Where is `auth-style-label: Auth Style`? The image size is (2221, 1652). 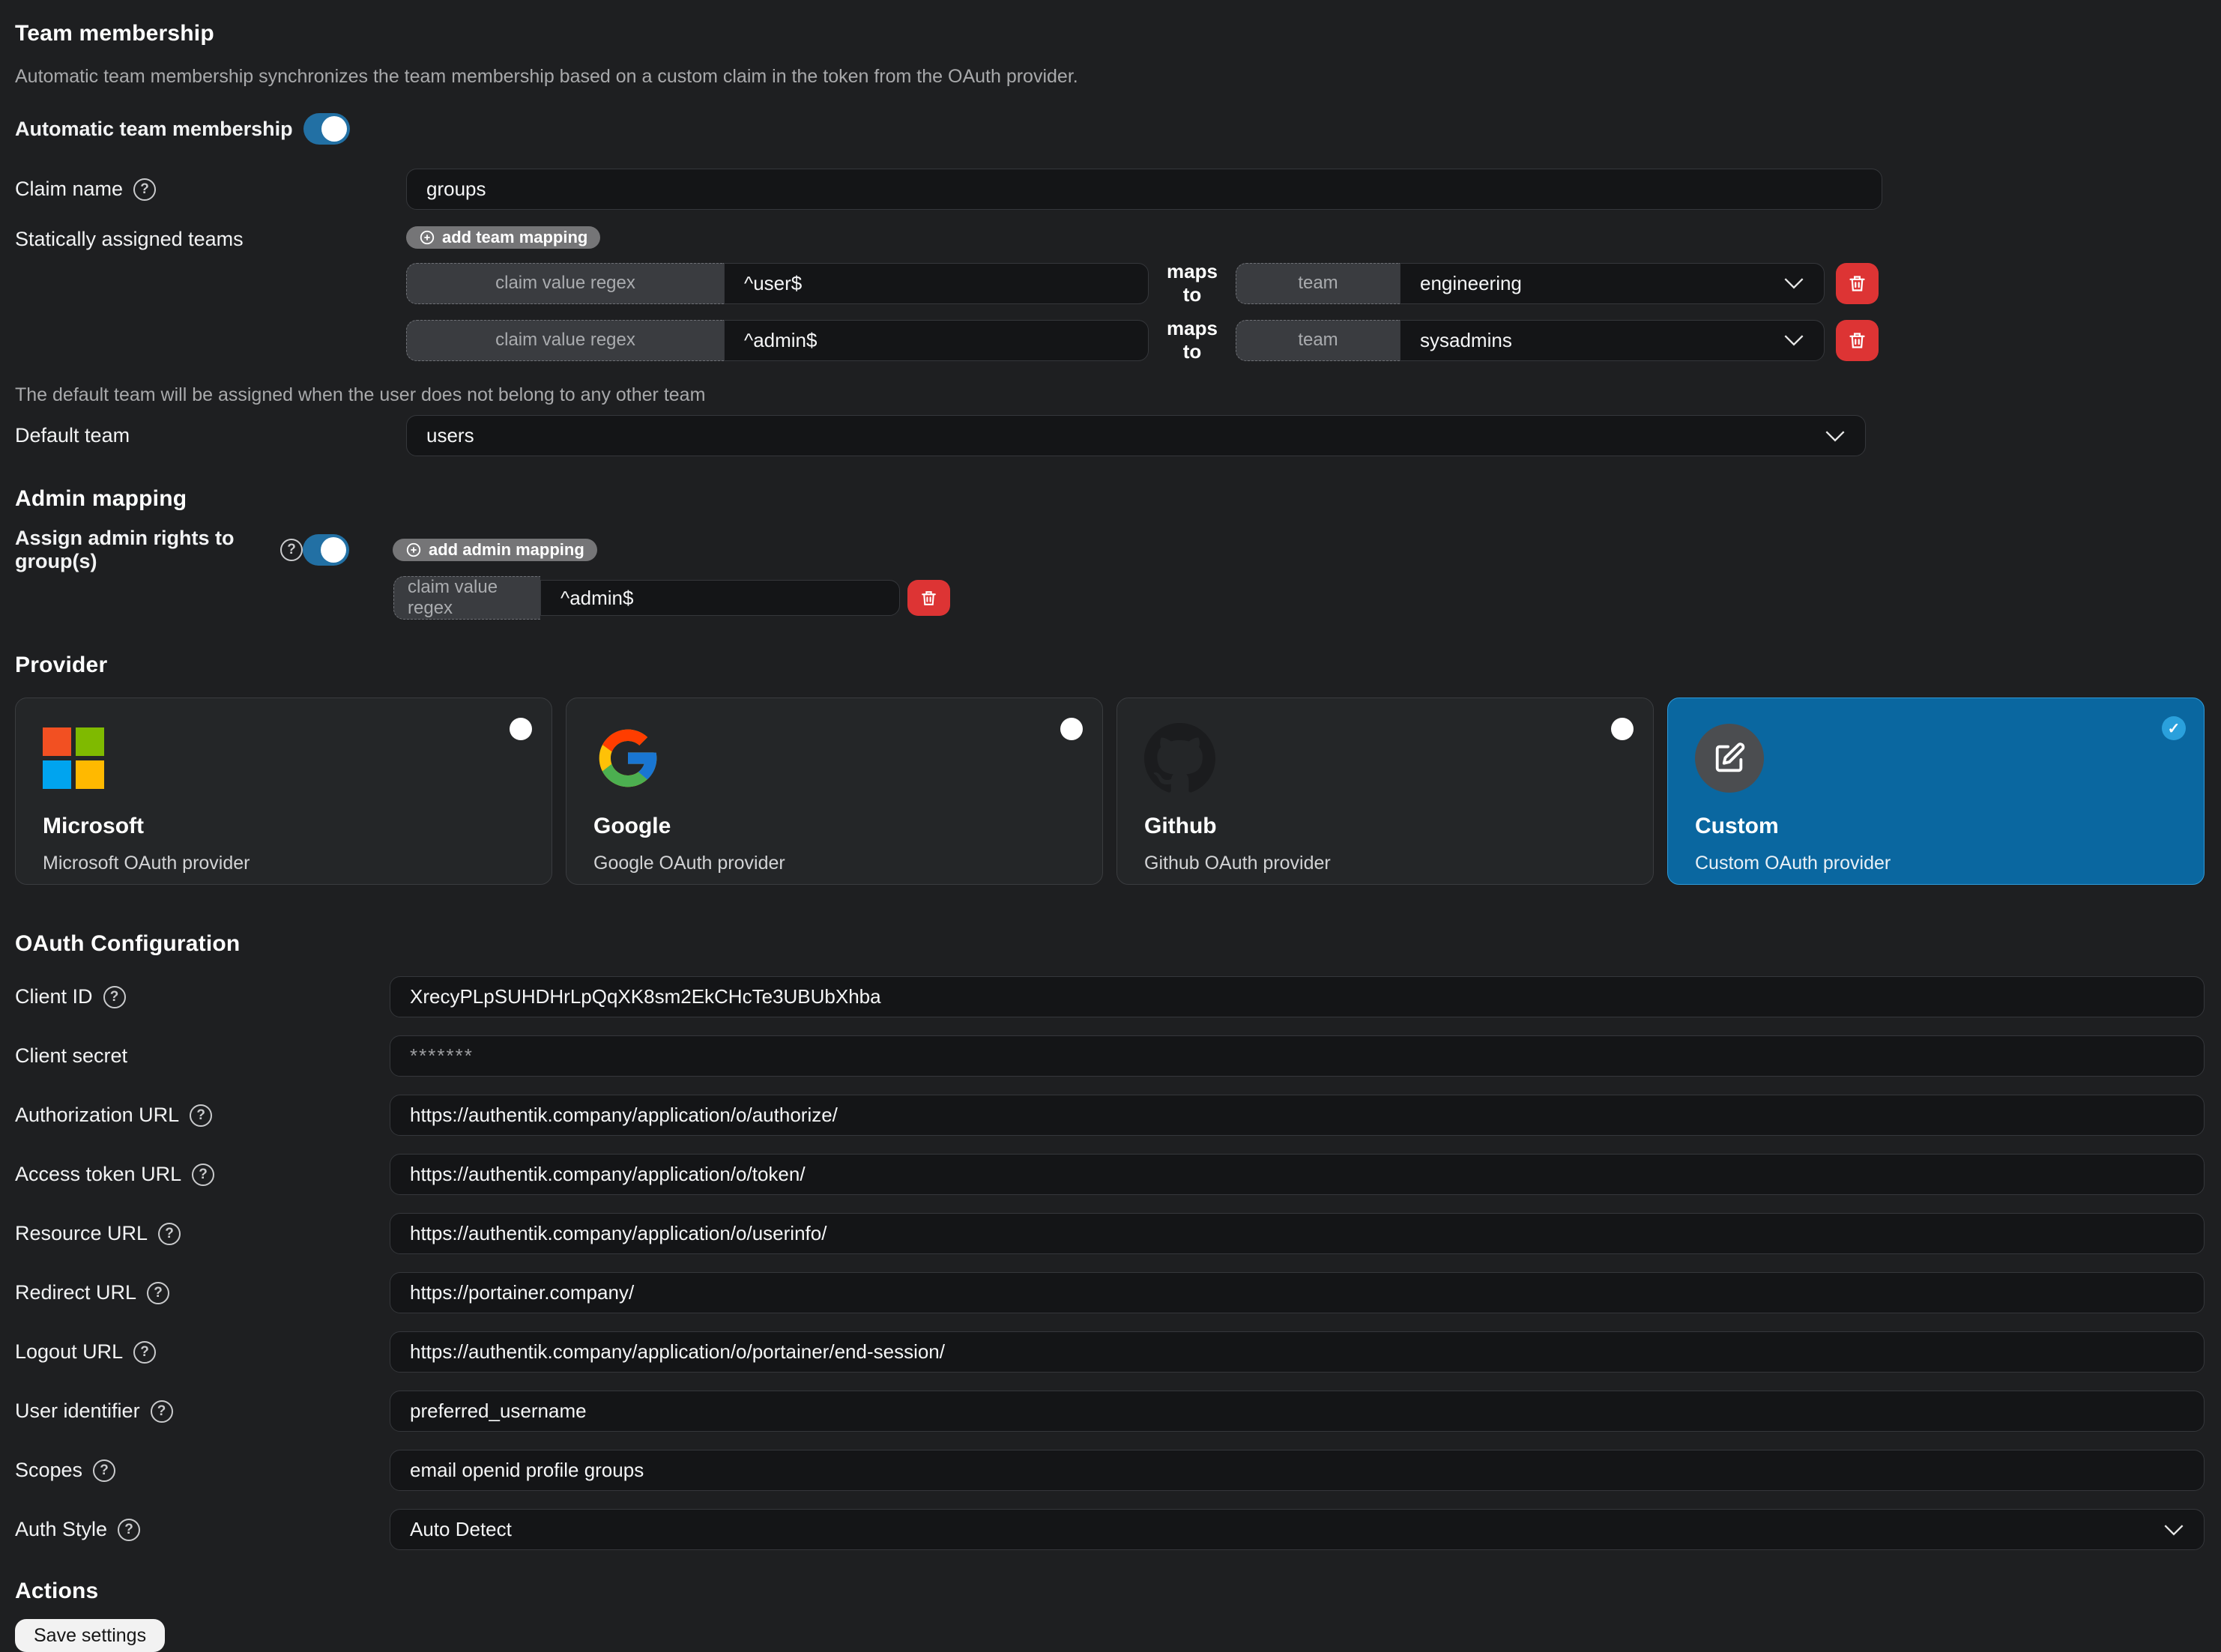
auth-style-label: Auth Style is located at coordinates (61, 1529).